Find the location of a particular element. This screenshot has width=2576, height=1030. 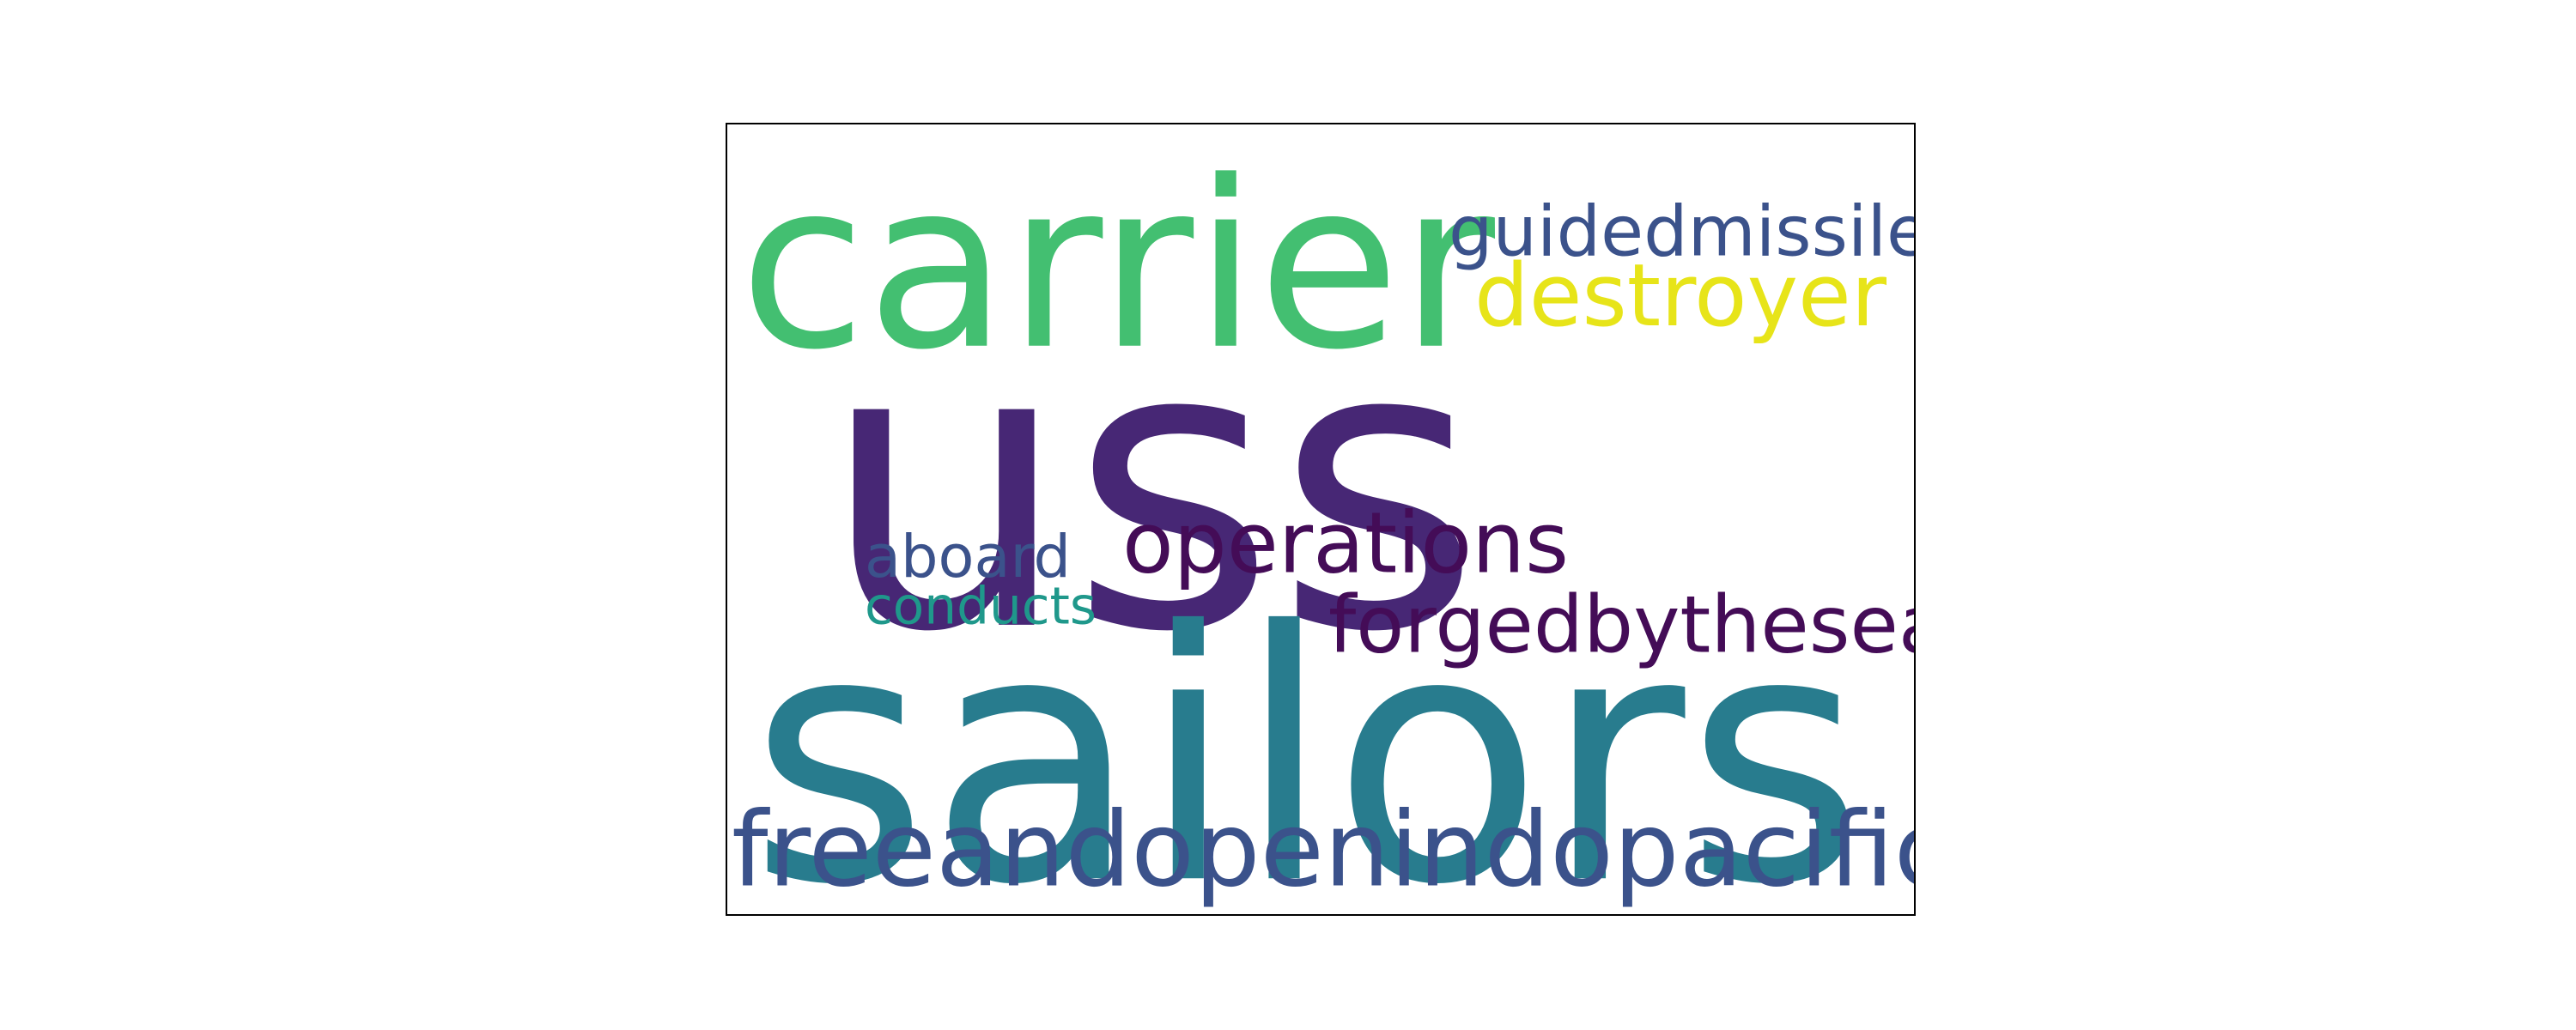

word-aboard: aboard is located at coordinates (968, 557).